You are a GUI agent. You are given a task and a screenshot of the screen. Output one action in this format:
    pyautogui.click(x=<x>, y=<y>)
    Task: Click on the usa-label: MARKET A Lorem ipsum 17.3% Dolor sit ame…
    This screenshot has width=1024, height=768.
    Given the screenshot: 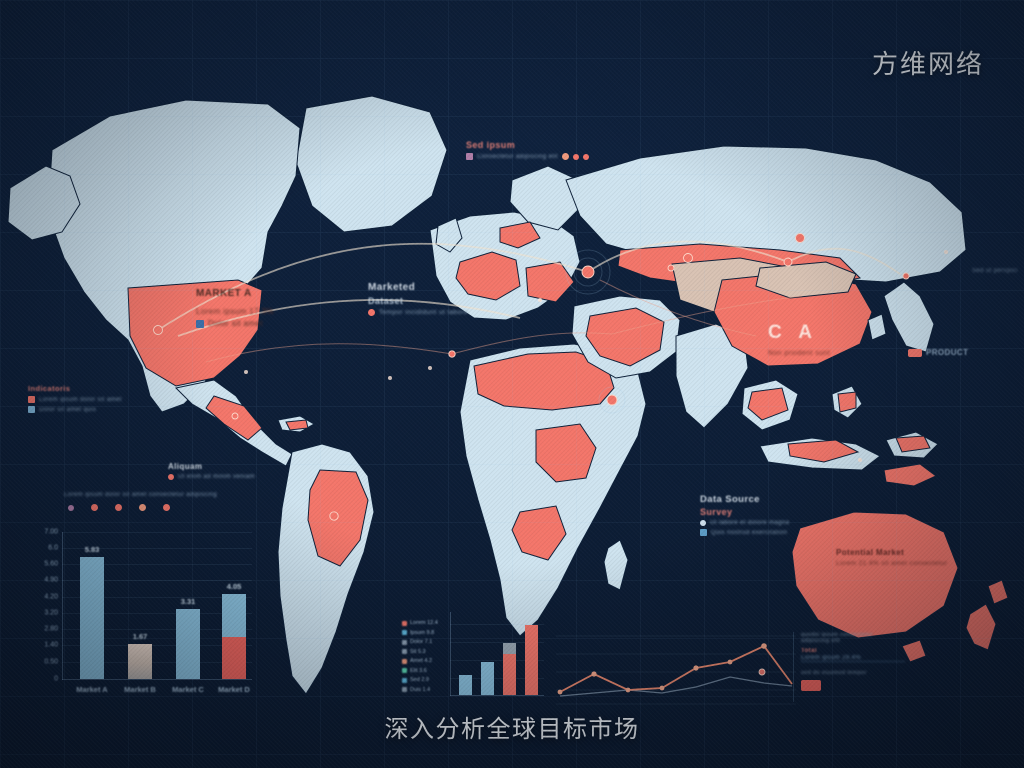 What is the action you would take?
    pyautogui.click(x=235, y=308)
    